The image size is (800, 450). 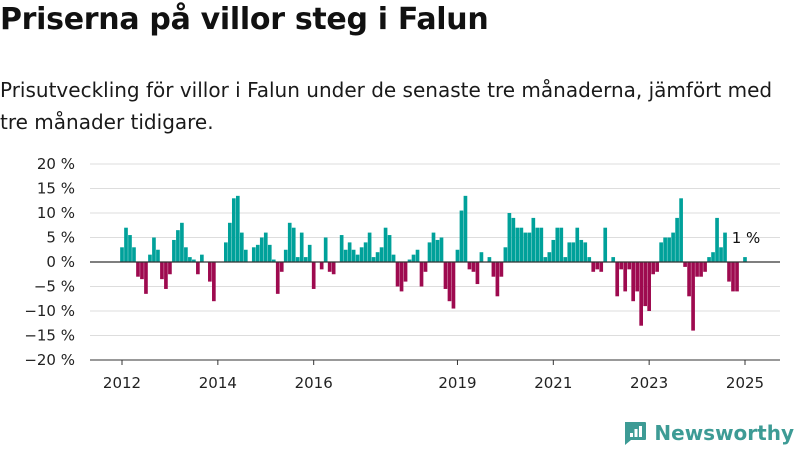 I want to click on x-tick-label: 2021, so click(x=553, y=383).